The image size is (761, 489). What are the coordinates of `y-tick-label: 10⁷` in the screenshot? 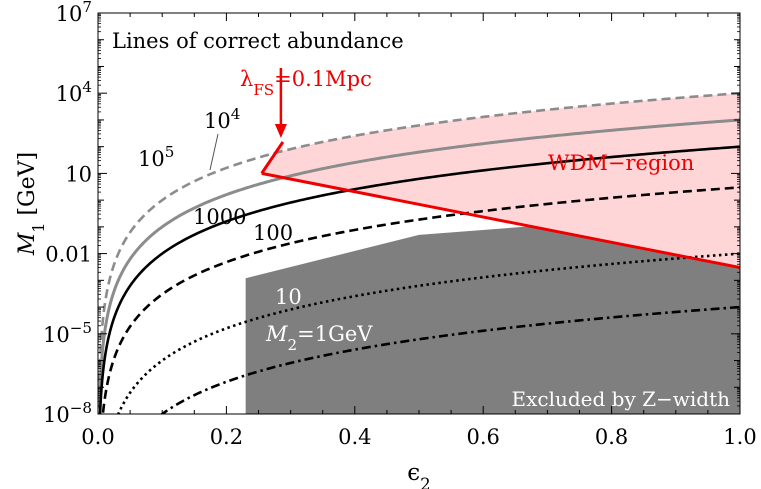 It's located at (74, 13).